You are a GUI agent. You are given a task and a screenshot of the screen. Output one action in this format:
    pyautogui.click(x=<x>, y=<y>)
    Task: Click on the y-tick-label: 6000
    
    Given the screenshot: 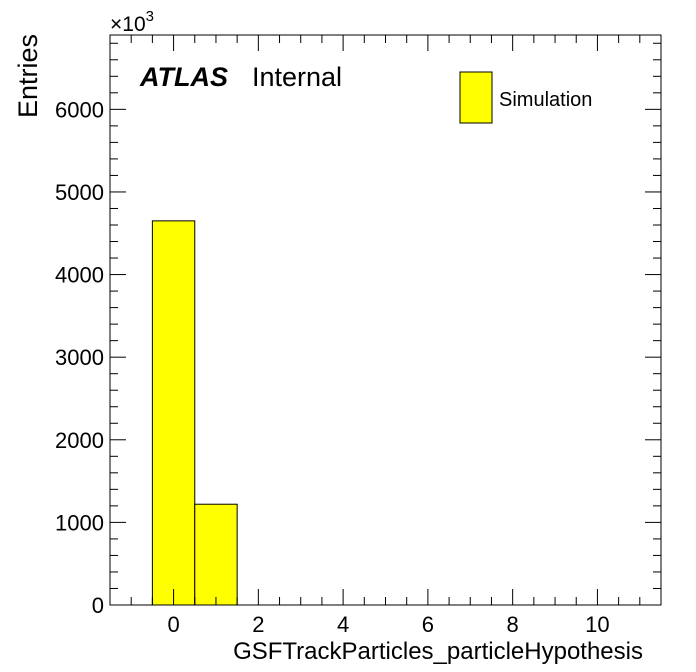 What is the action you would take?
    pyautogui.click(x=79, y=109)
    